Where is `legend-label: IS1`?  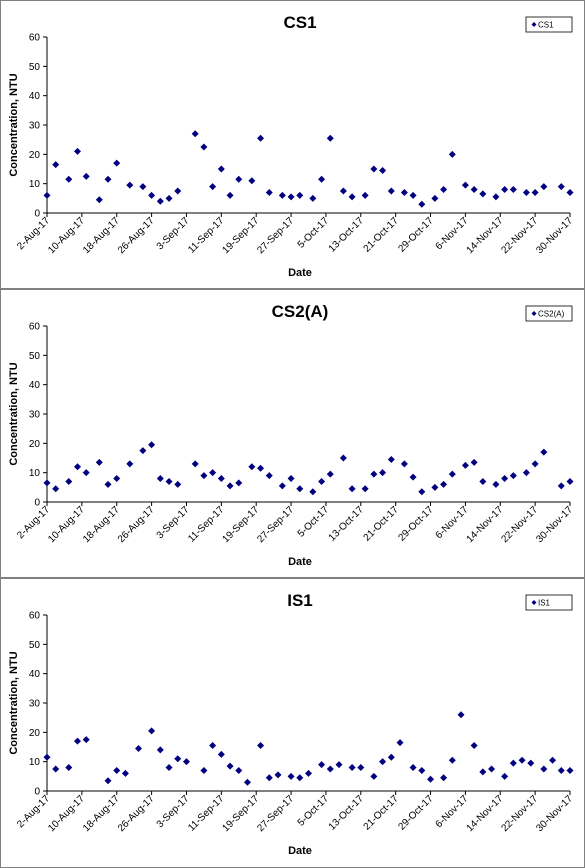
legend-label: IS1 is located at coordinates (544, 603).